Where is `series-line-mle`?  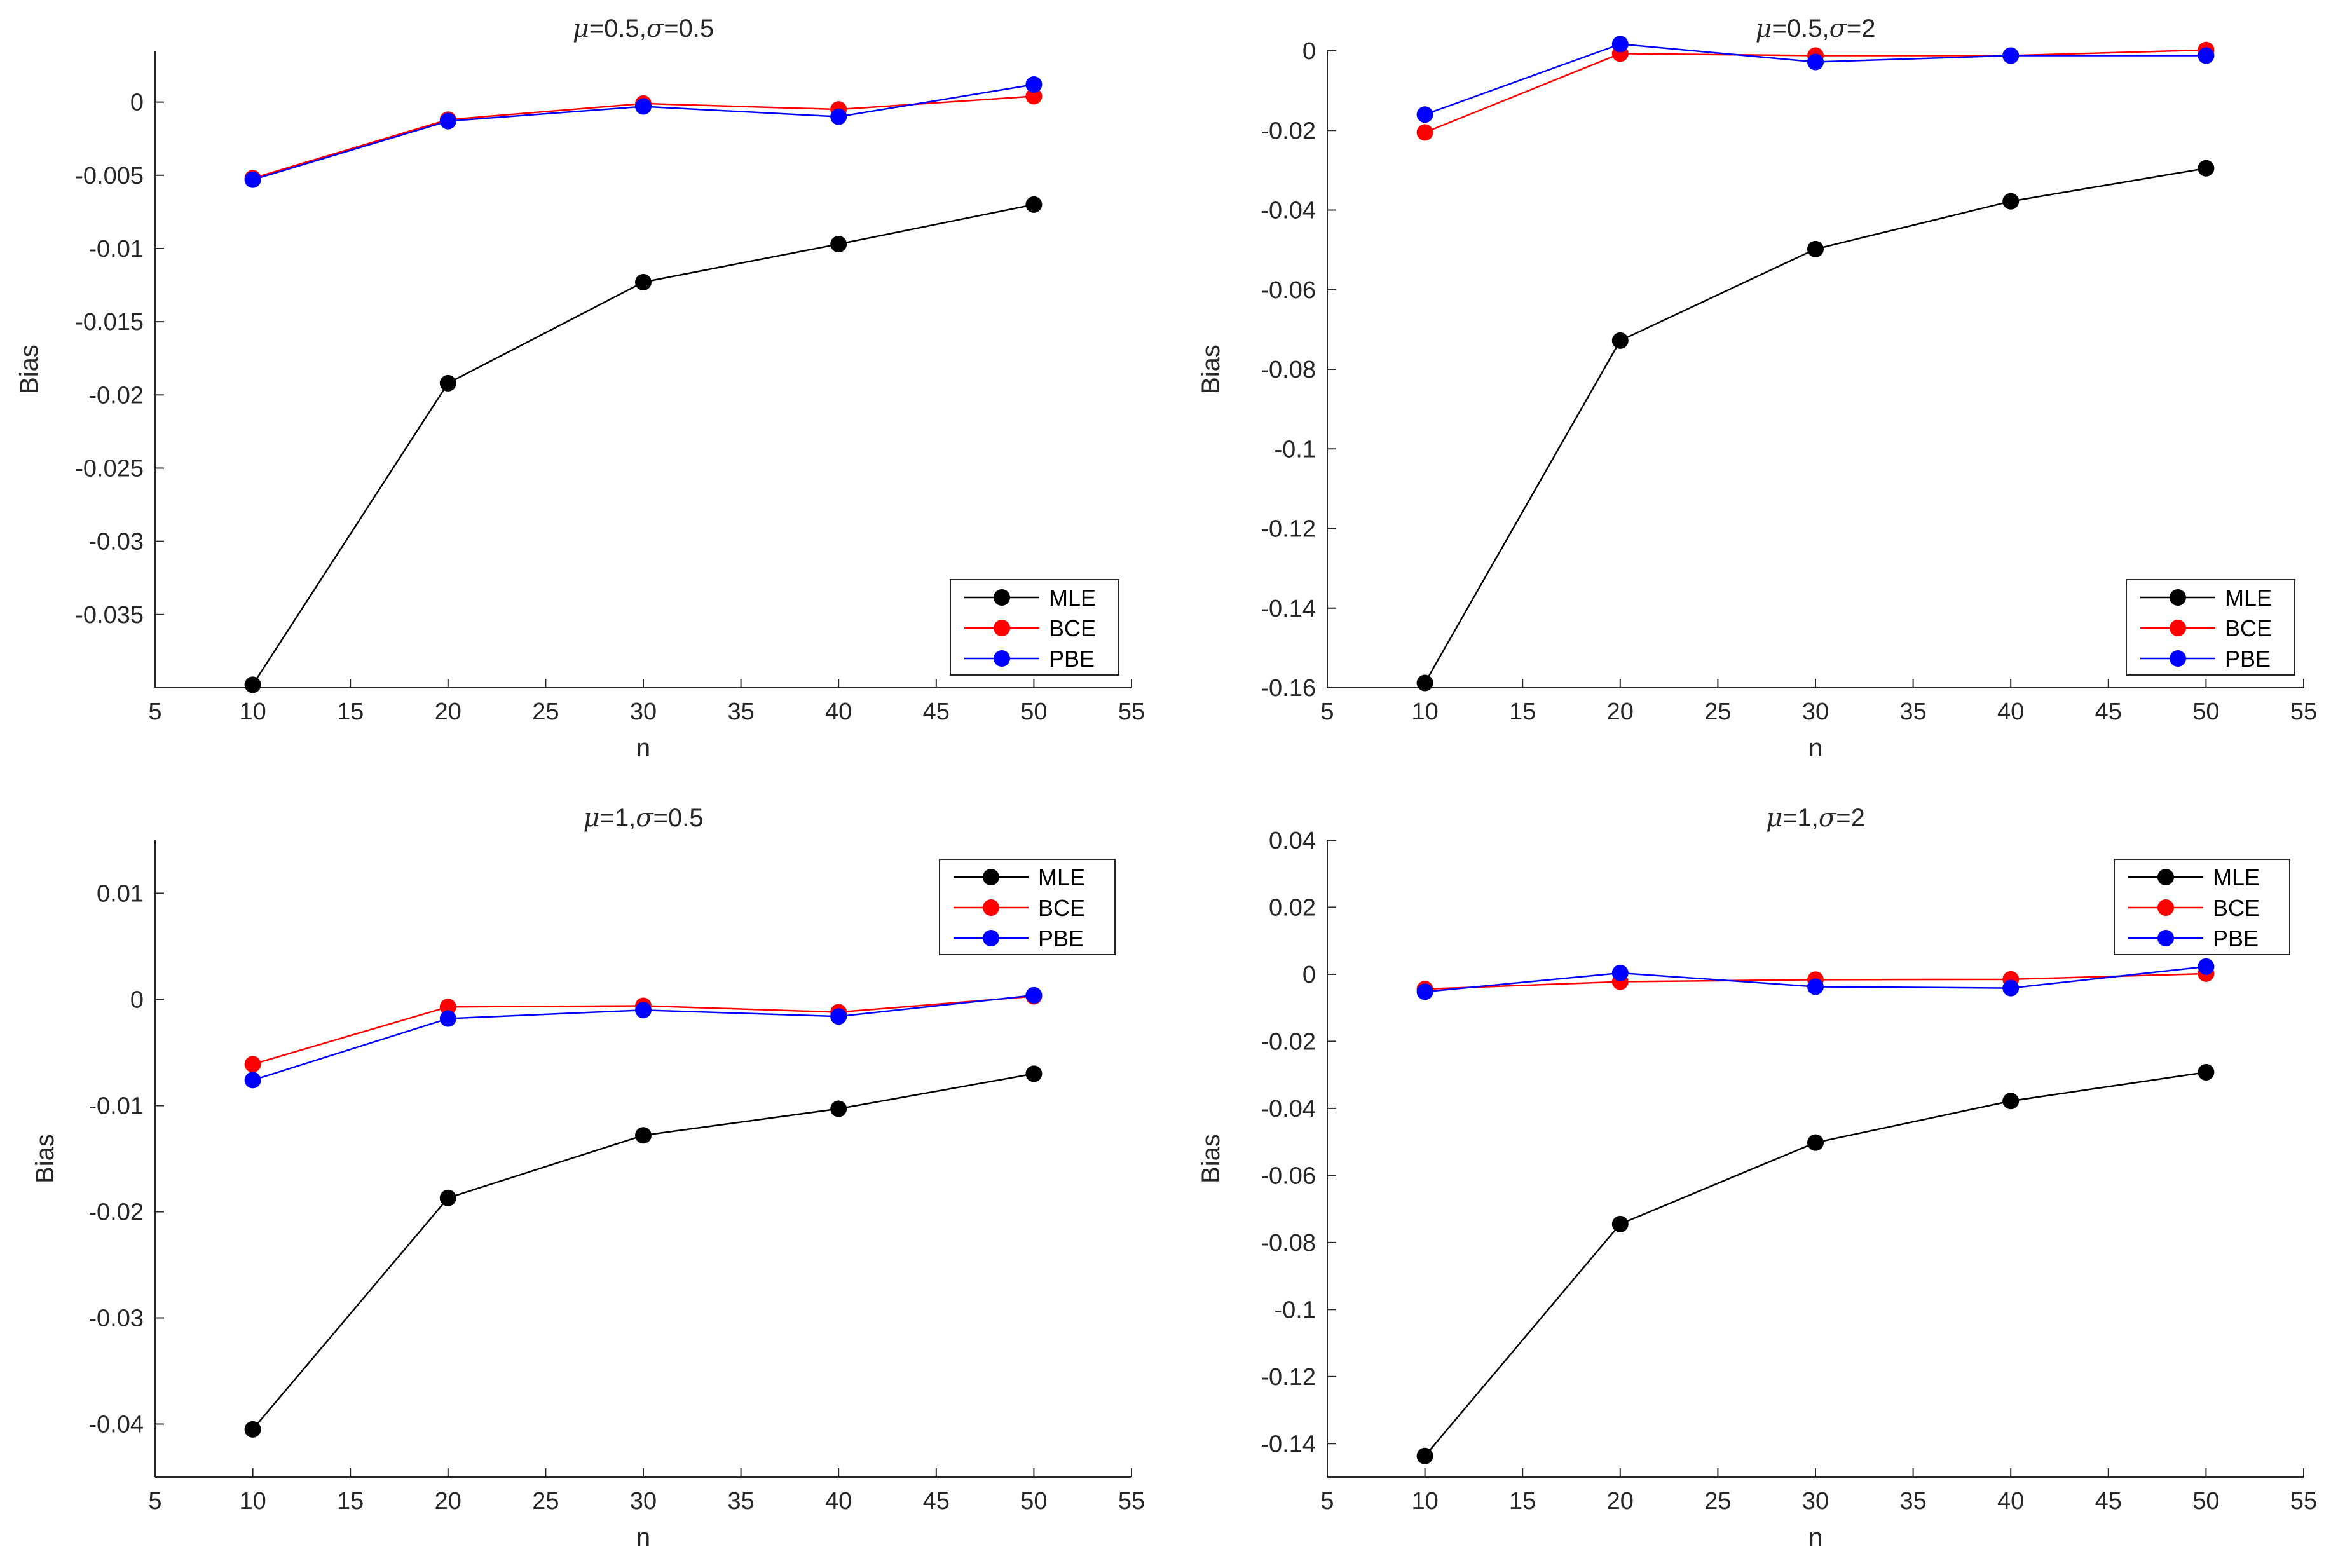
series-line-mle is located at coordinates (1815, 1264).